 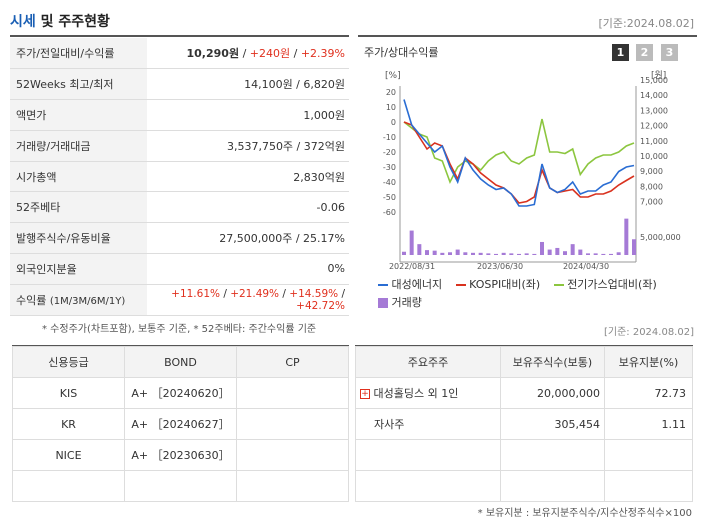 I want to click on col-header: 주요주주, so click(x=428, y=362).